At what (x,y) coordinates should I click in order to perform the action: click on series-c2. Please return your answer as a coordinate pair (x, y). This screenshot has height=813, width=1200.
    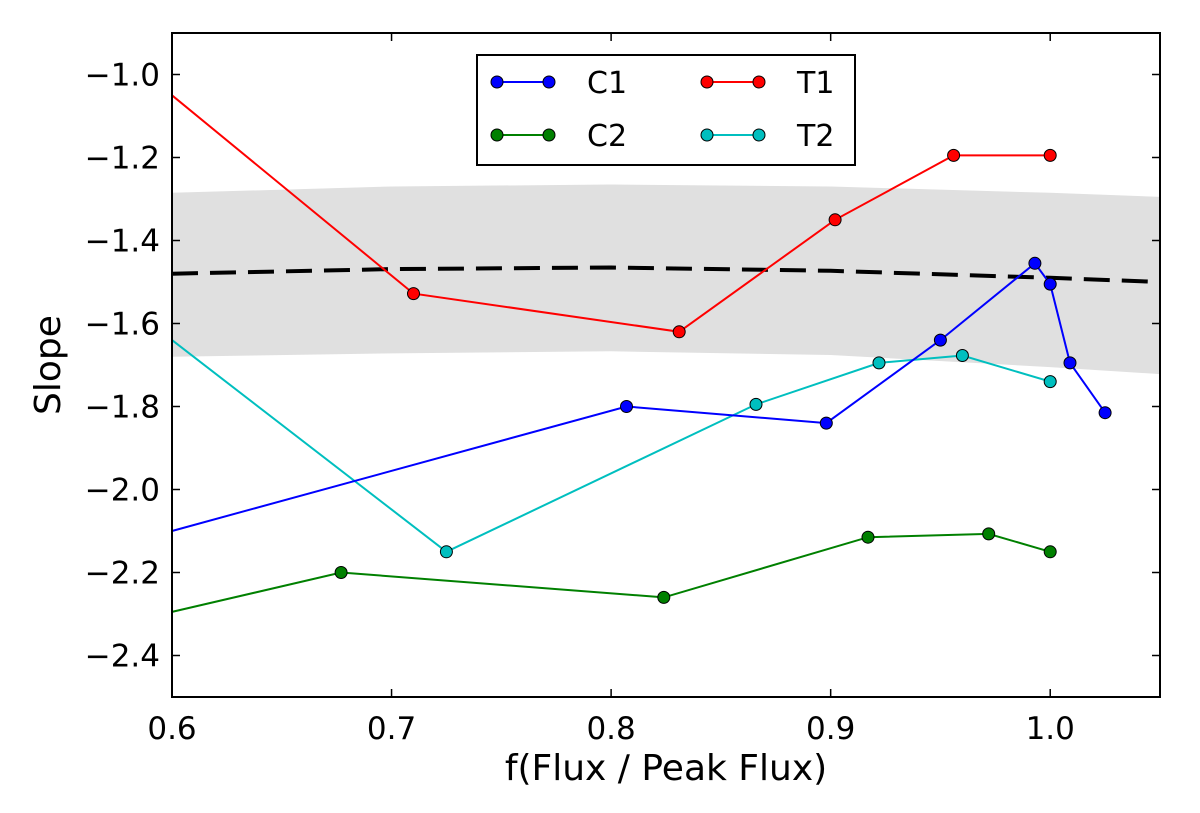
    Looking at the image, I should click on (614, 570).